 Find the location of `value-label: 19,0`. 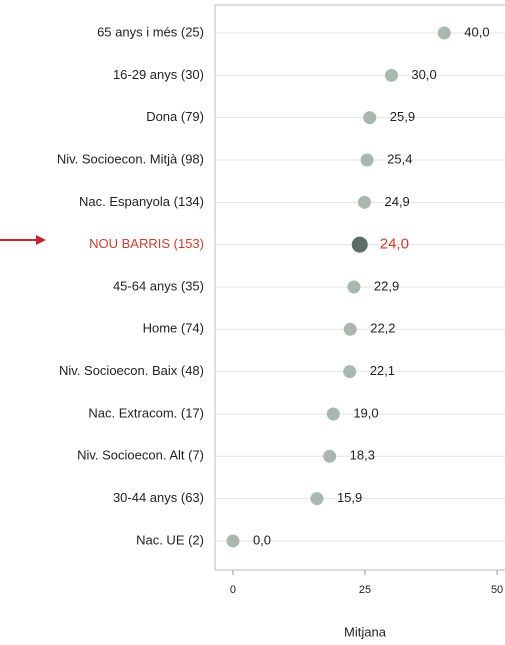

value-label: 19,0 is located at coordinates (365, 412).